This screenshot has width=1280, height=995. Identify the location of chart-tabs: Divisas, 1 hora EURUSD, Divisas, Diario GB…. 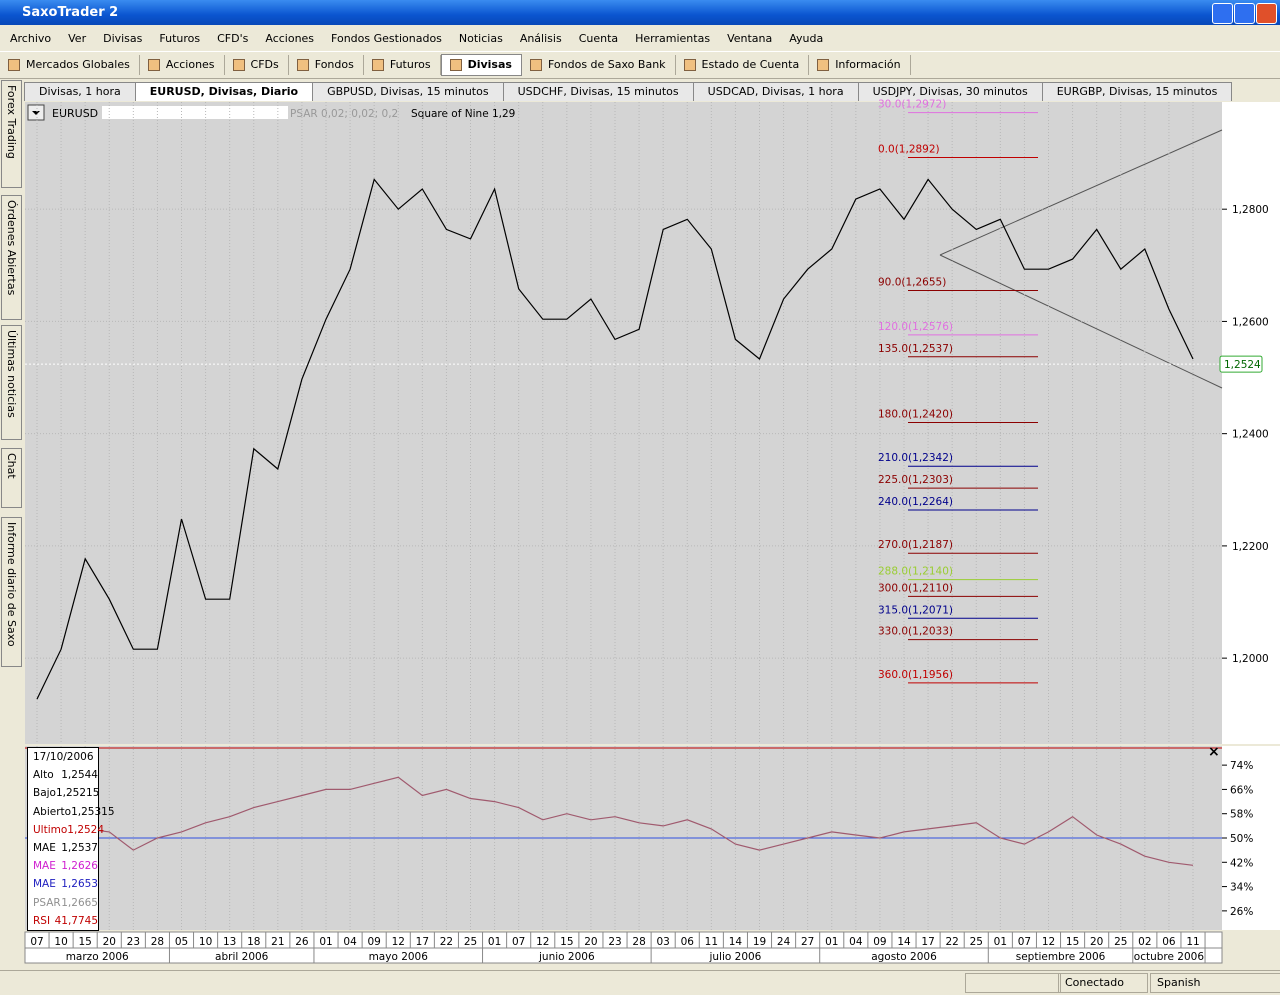
(652, 91).